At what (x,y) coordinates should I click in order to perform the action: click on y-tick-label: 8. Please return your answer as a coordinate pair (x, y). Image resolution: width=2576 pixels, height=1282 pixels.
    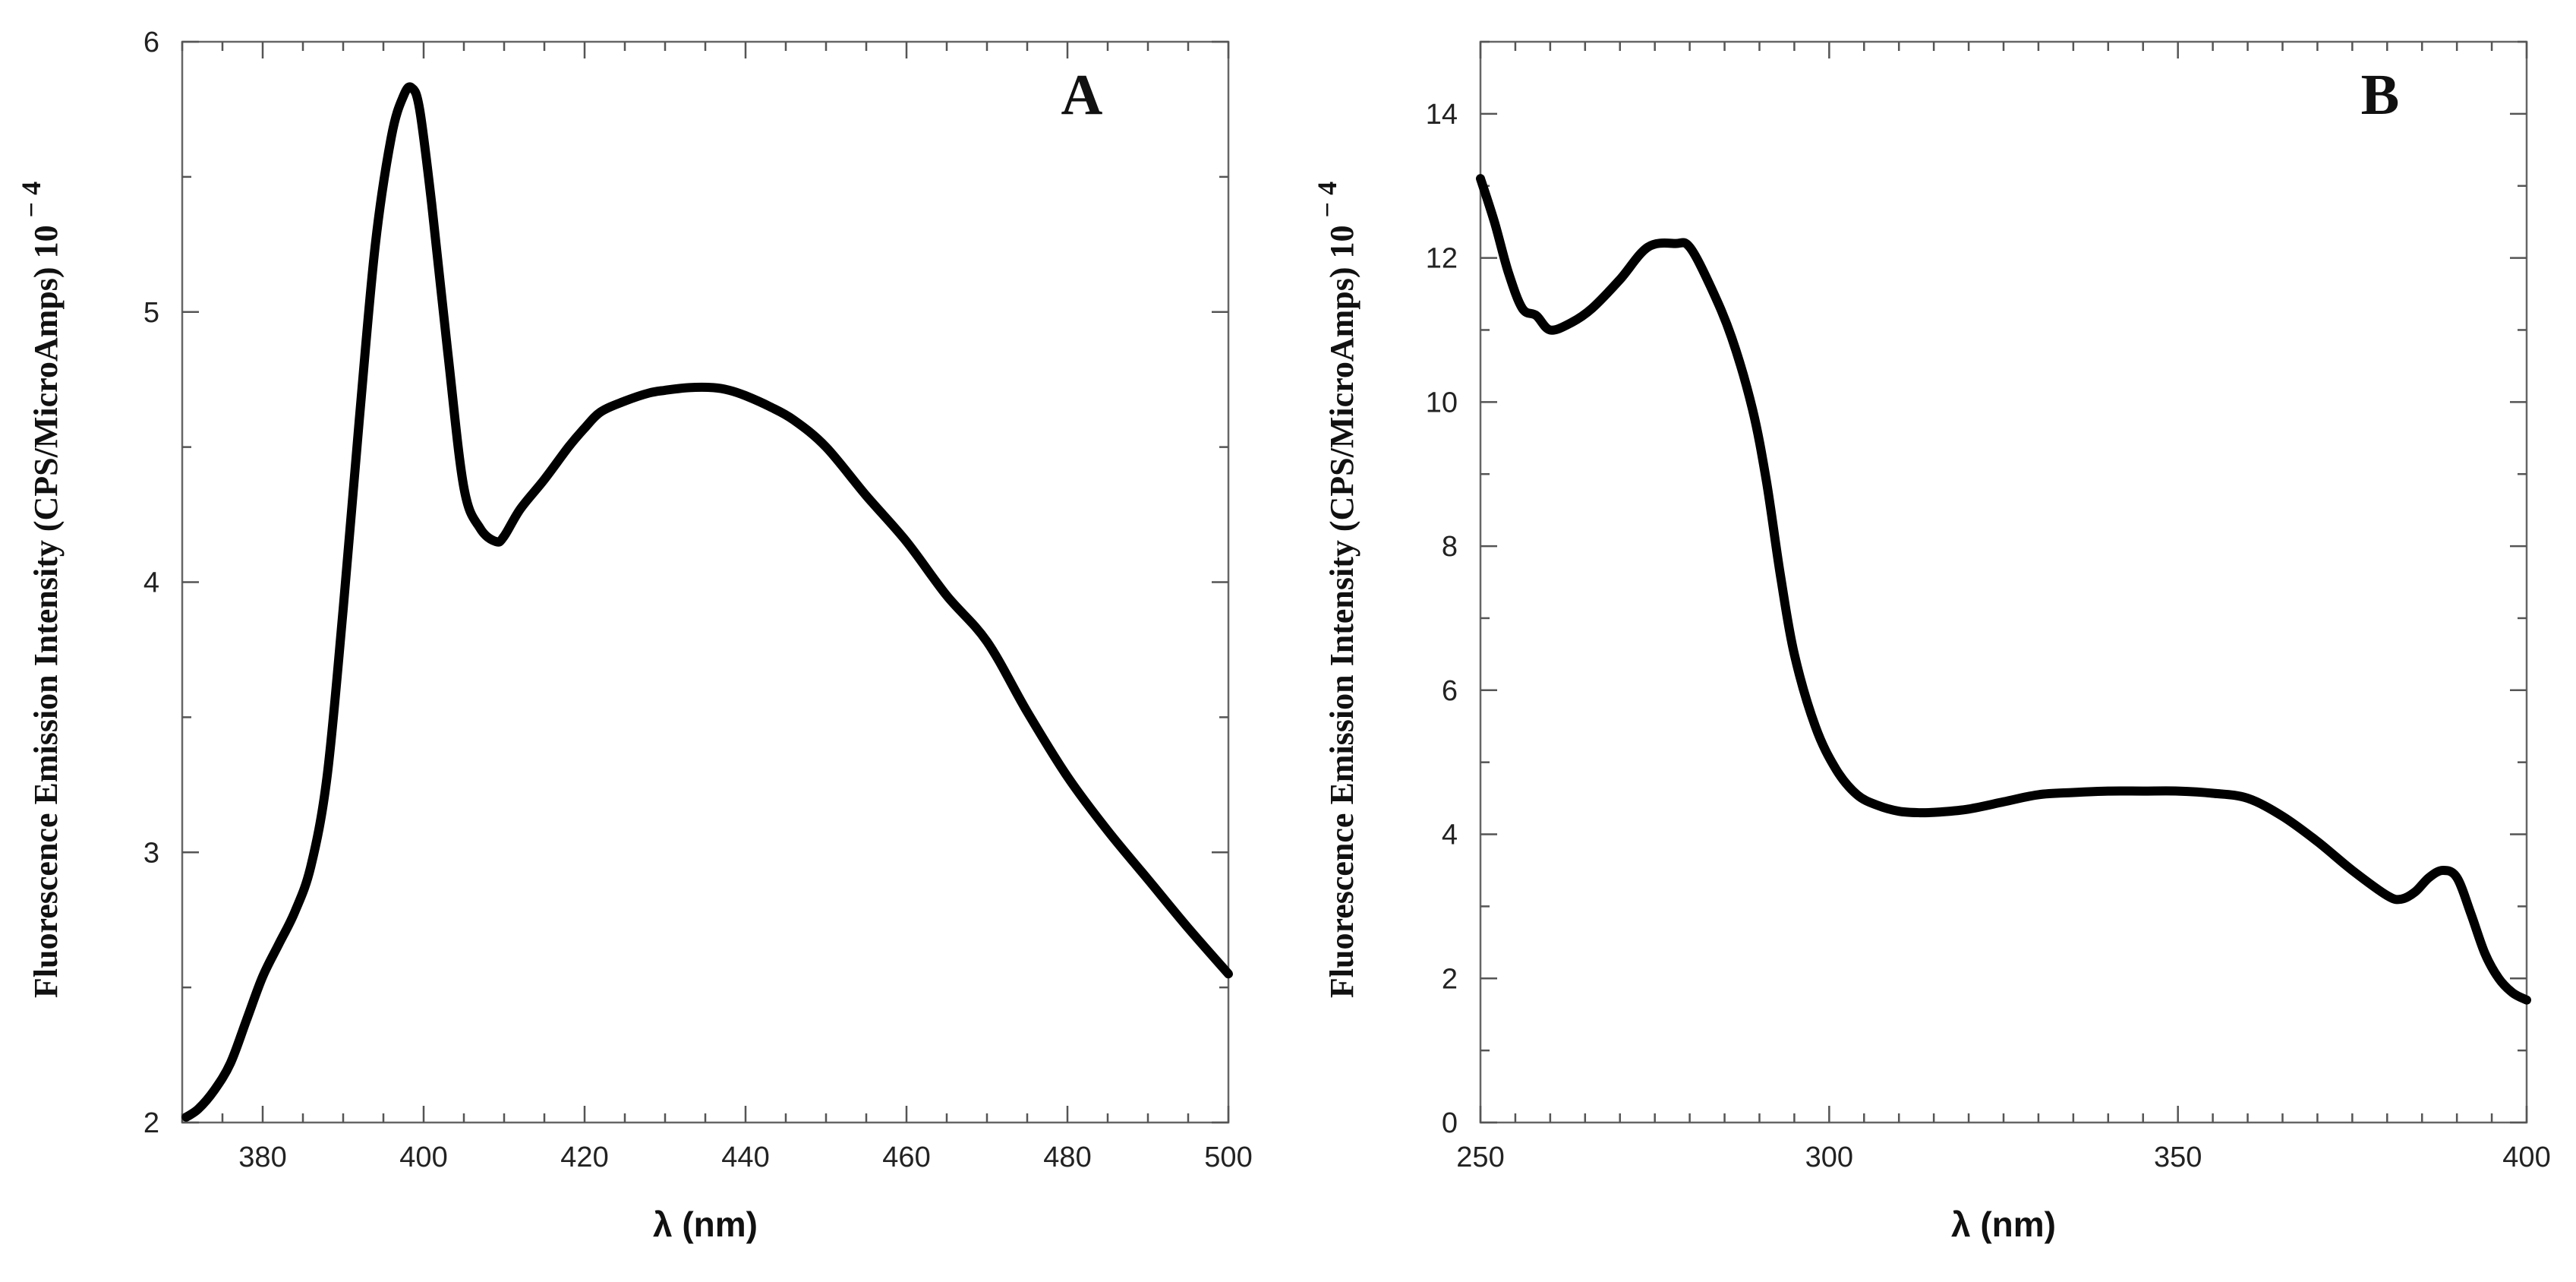
    Looking at the image, I should click on (1450, 547).